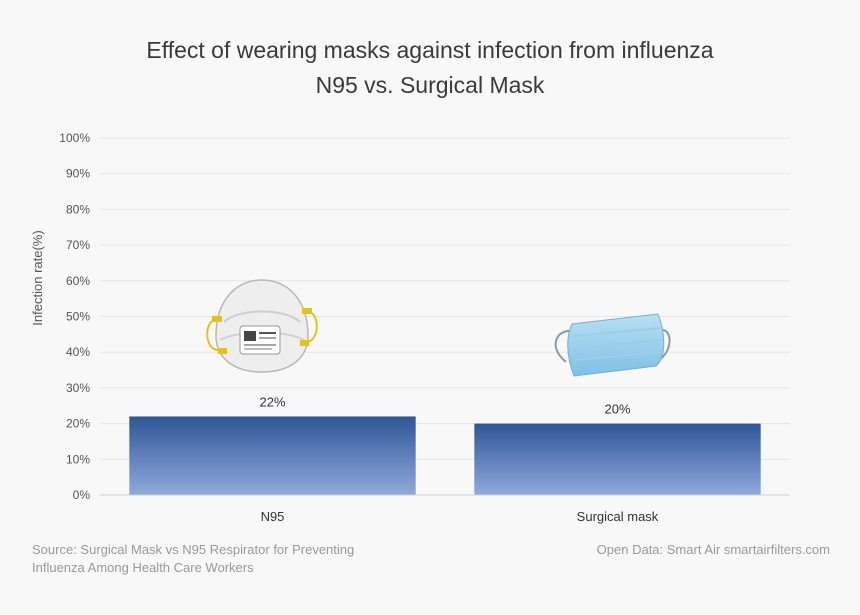 This screenshot has width=860, height=615. I want to click on x-label-n95: N95, so click(273, 516).